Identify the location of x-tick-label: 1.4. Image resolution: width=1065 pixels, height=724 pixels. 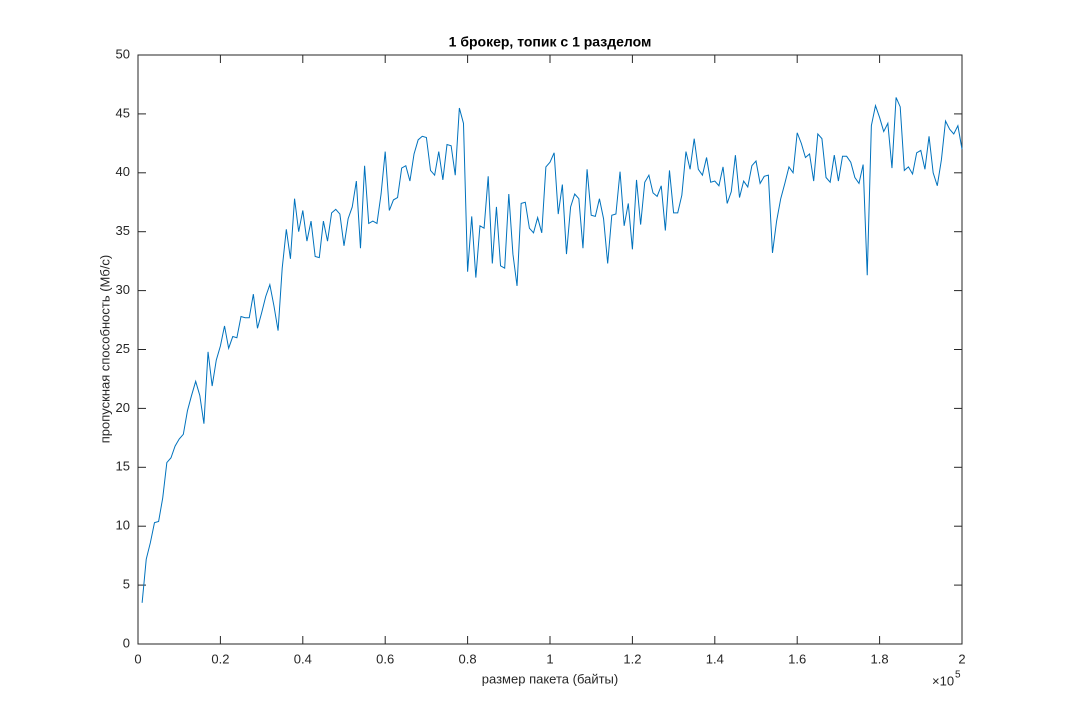
(715, 658).